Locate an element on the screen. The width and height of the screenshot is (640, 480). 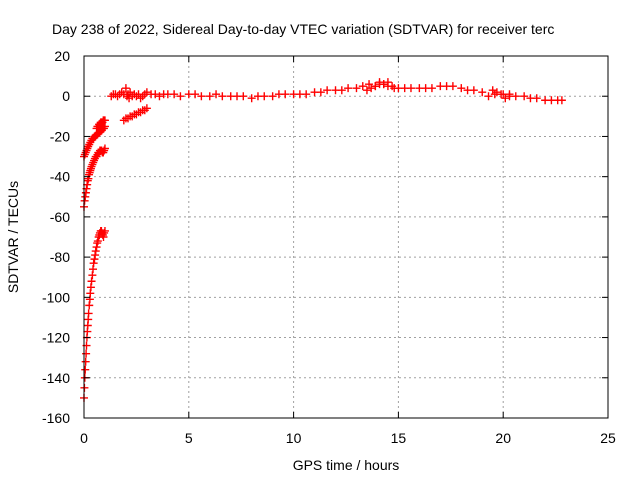
y-tick-label: -160 is located at coordinates (56, 418).